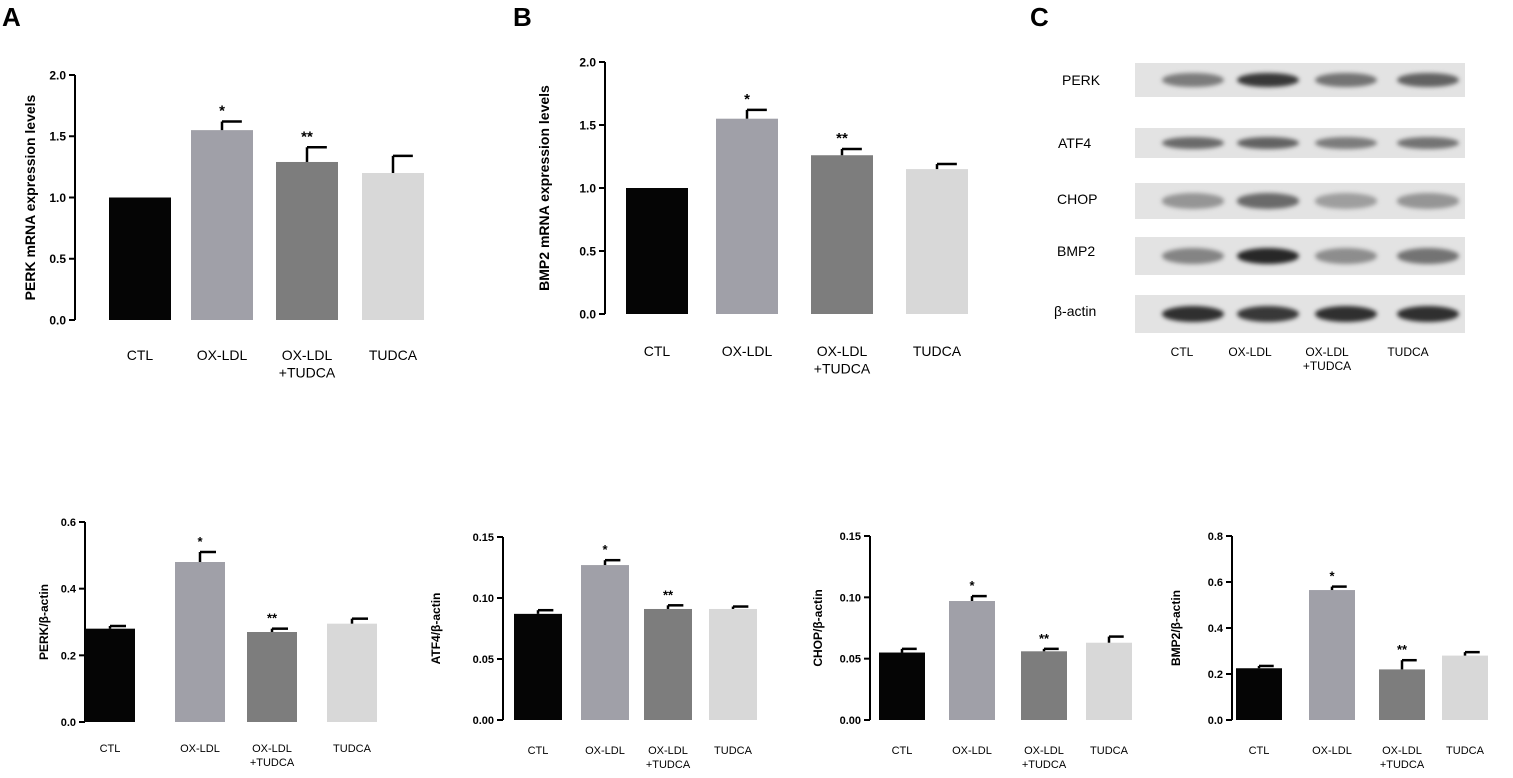 The image size is (1513, 778). What do you see at coordinates (1300, 201) in the screenshot?
I see `blot-strip-chop` at bounding box center [1300, 201].